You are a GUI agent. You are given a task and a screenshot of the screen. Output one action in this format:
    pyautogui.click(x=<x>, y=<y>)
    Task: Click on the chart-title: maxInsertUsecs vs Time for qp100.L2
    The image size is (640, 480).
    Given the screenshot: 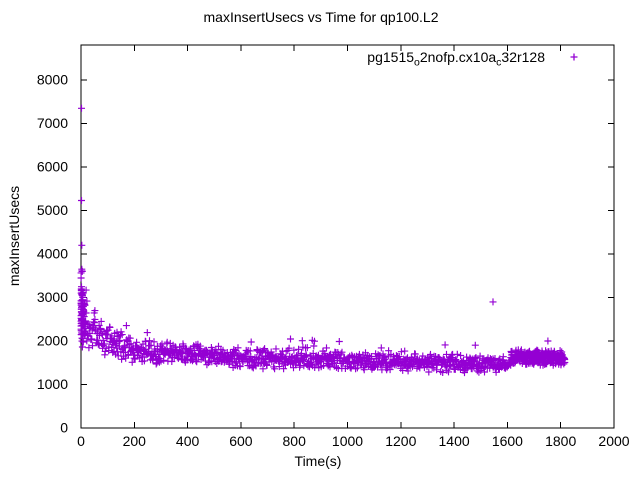 What is the action you would take?
    pyautogui.click(x=321, y=17)
    